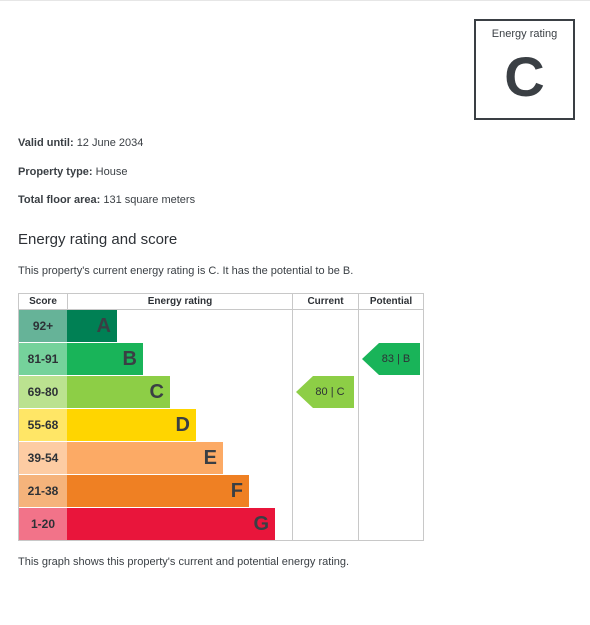  What do you see at coordinates (261, 524) in the screenshot?
I see `band-letter-g: G` at bounding box center [261, 524].